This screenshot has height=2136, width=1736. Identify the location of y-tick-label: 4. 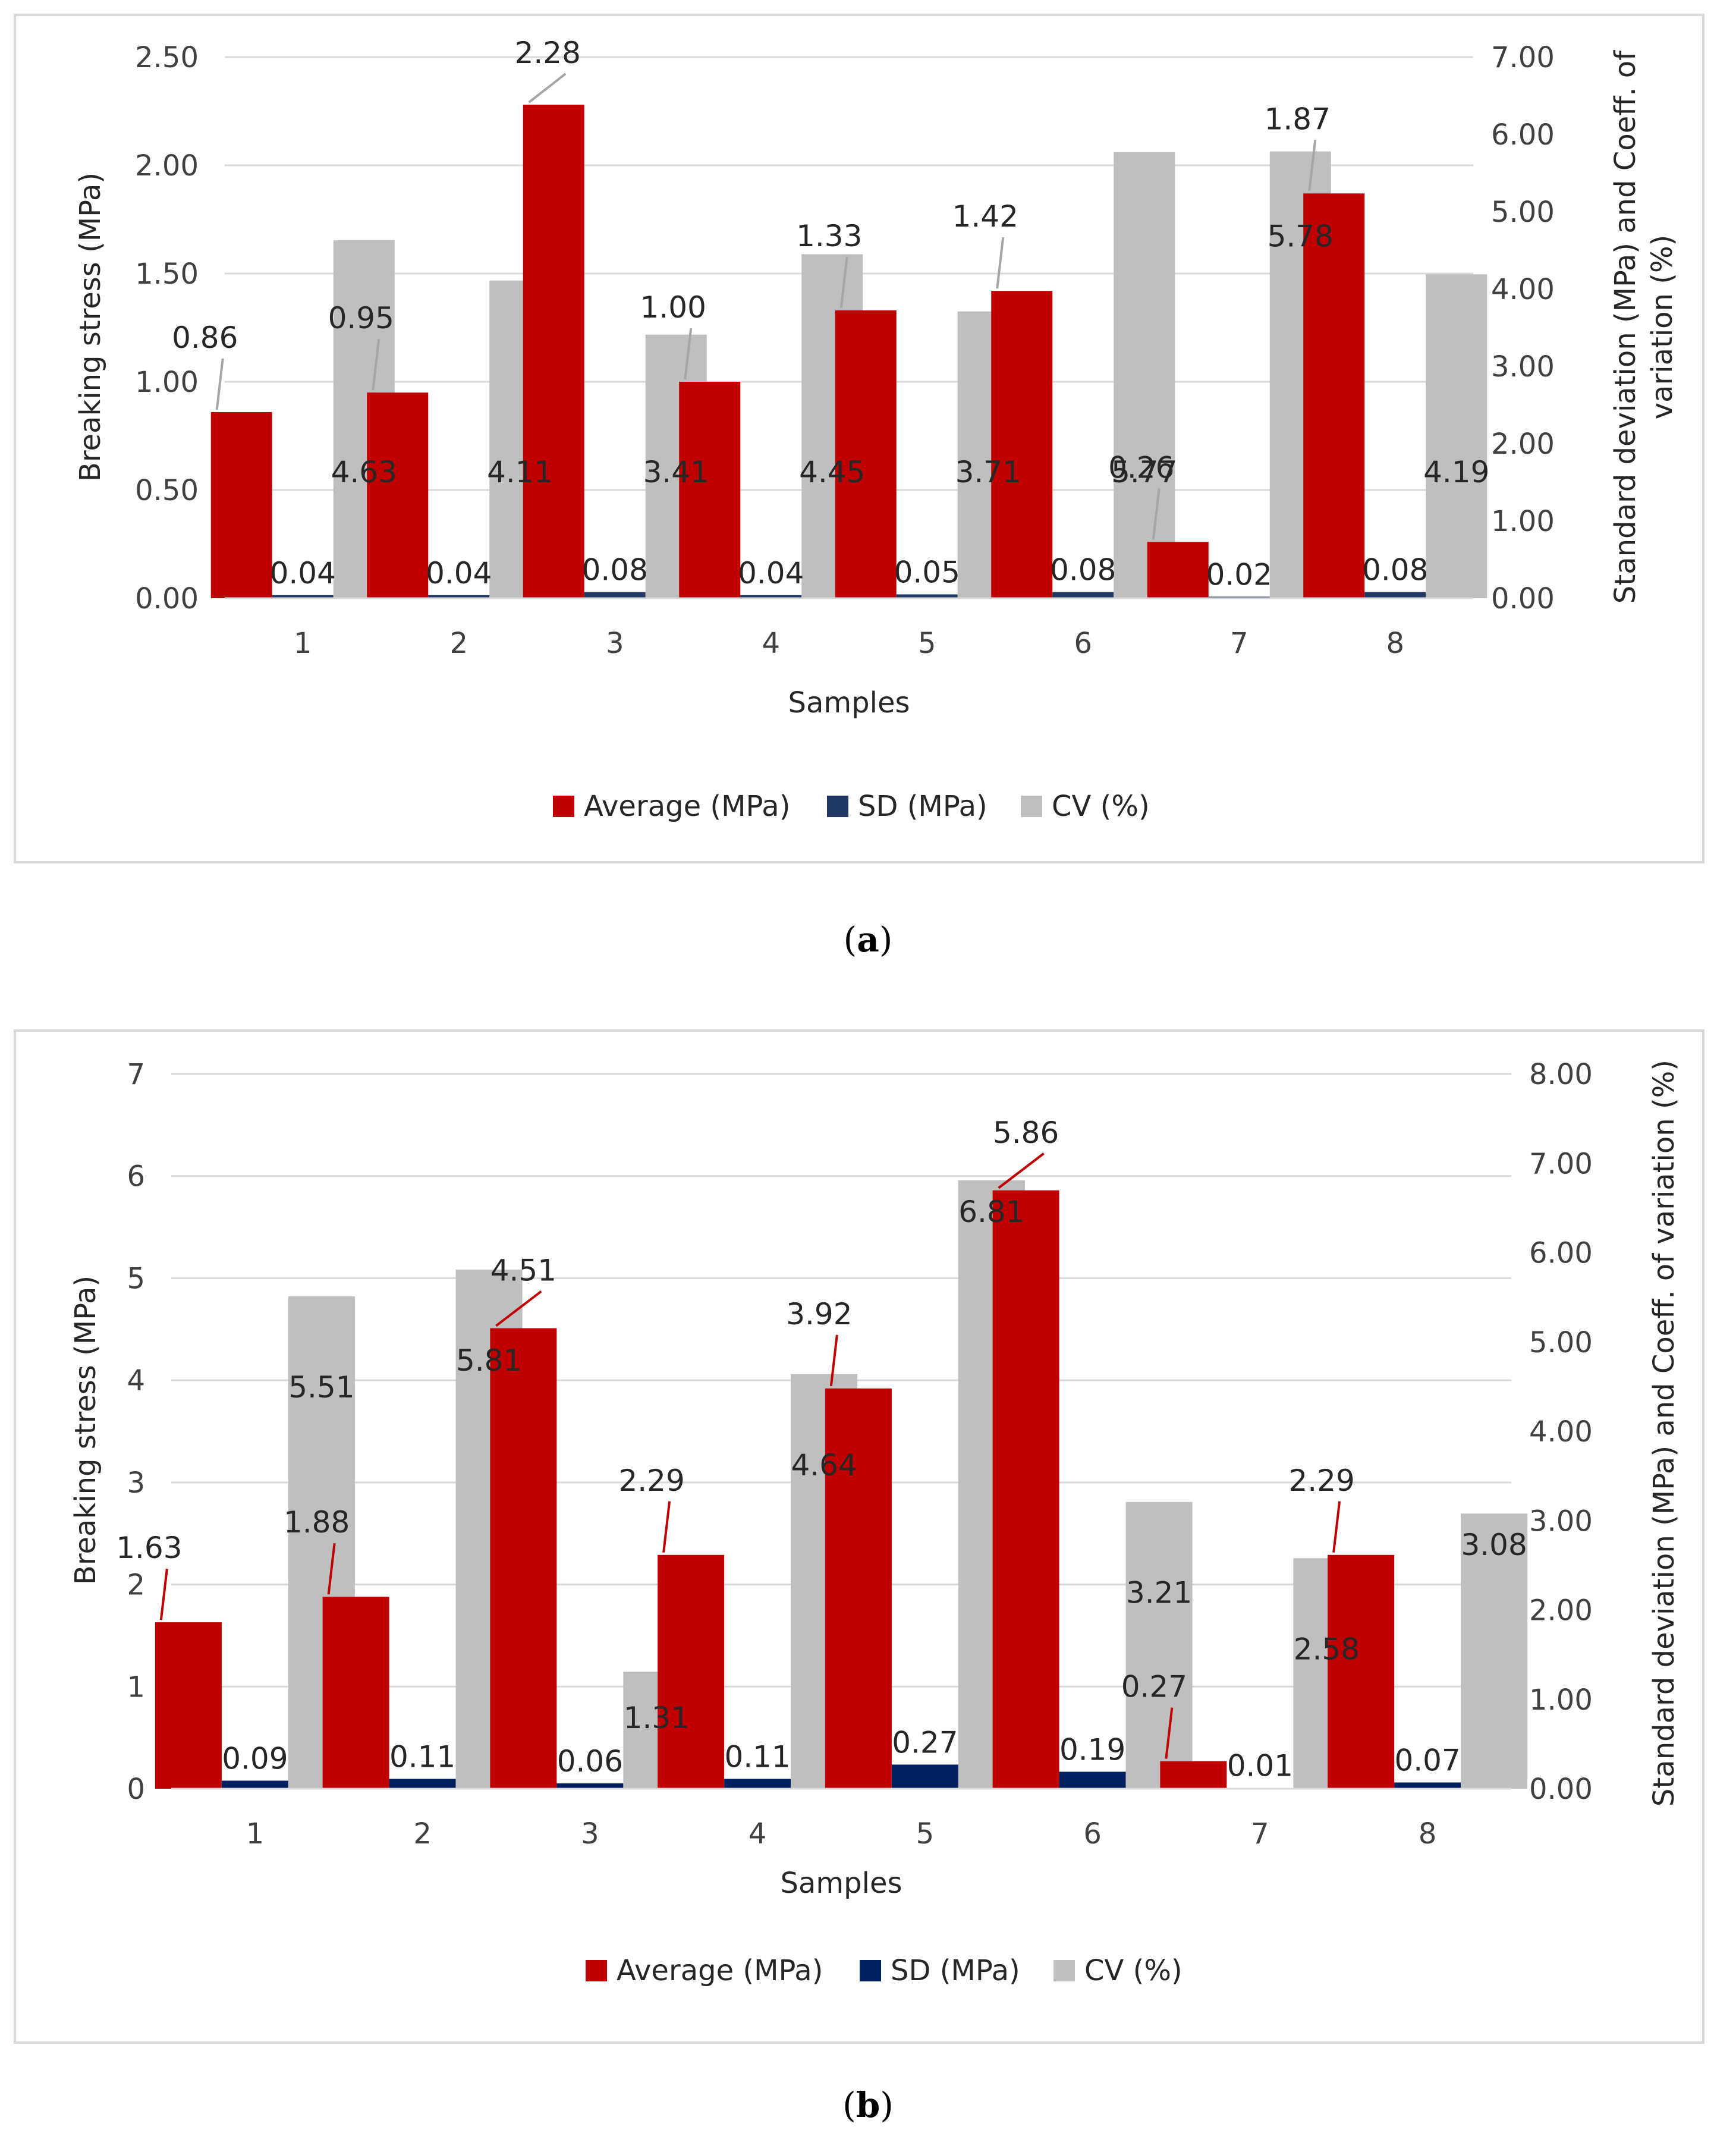
(136, 1380).